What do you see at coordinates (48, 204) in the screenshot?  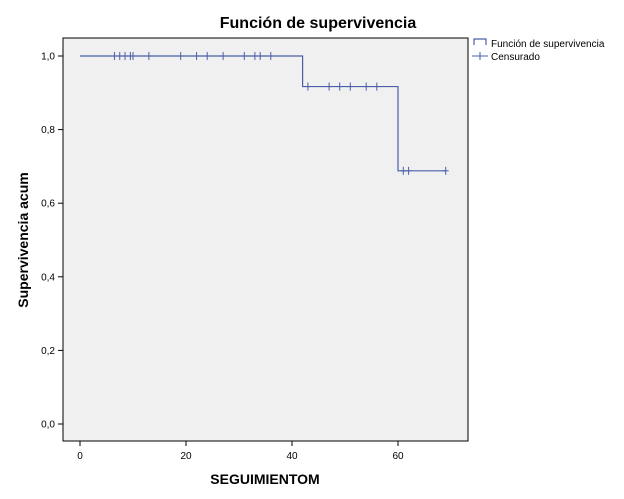 I see `y-tick-label: 0,6` at bounding box center [48, 204].